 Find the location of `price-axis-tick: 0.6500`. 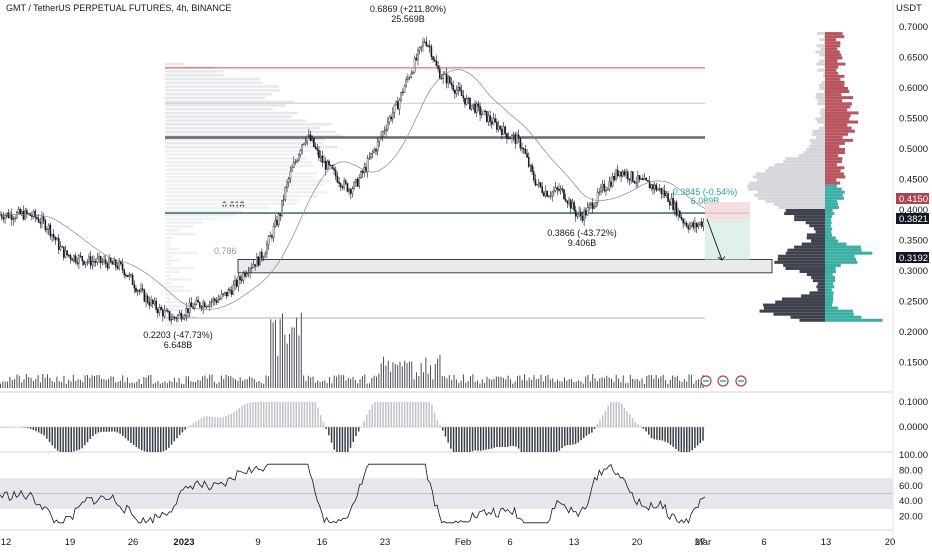

price-axis-tick: 0.6500 is located at coordinates (913, 58).